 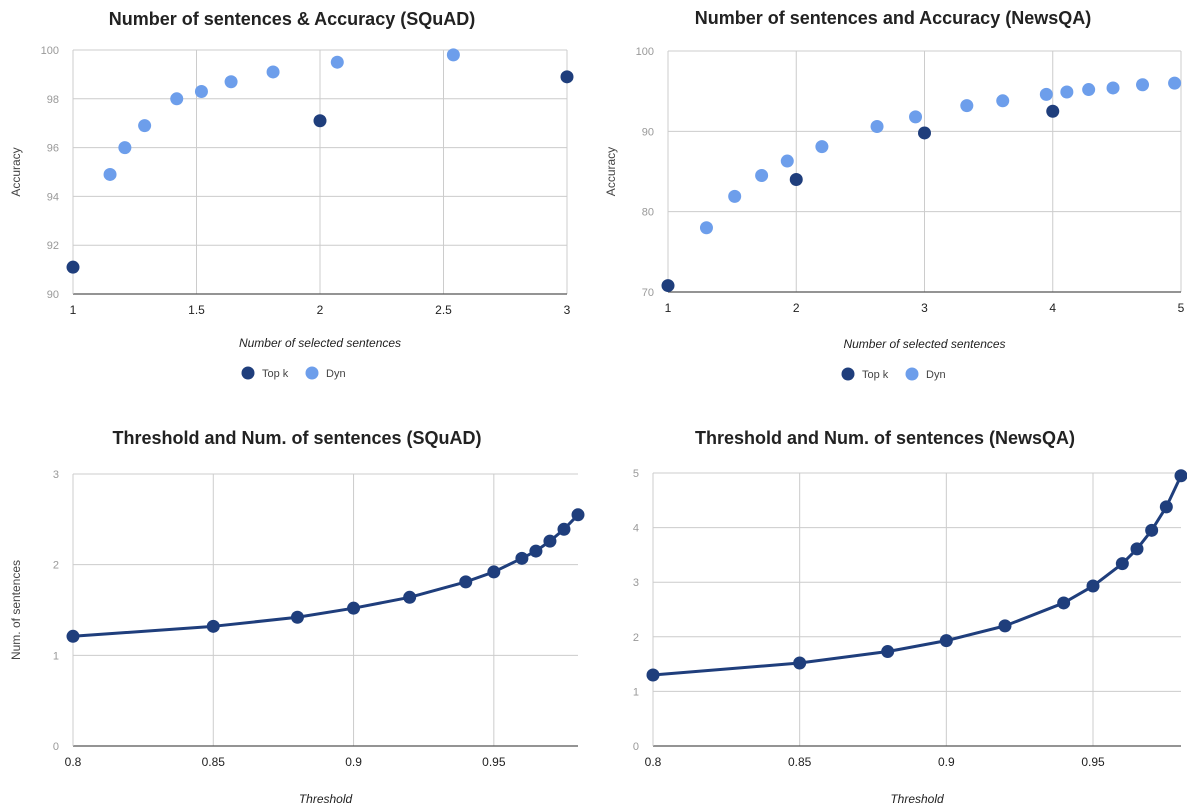 I want to click on x-tick-label: 2, so click(x=796, y=308).